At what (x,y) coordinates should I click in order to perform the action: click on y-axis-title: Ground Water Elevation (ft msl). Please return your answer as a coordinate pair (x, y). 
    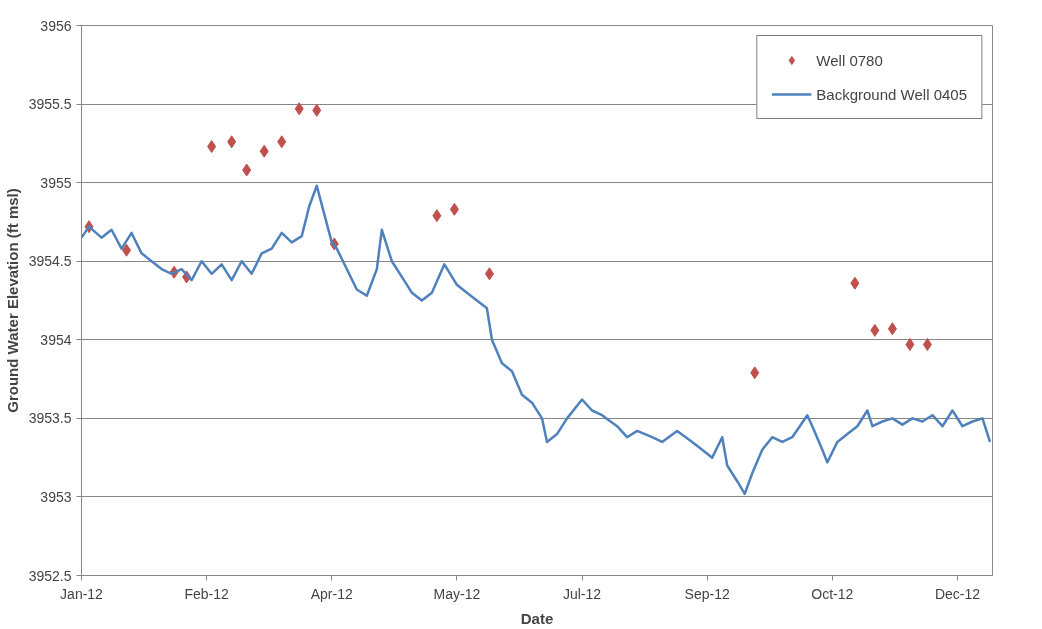
    Looking at the image, I should click on (12, 300).